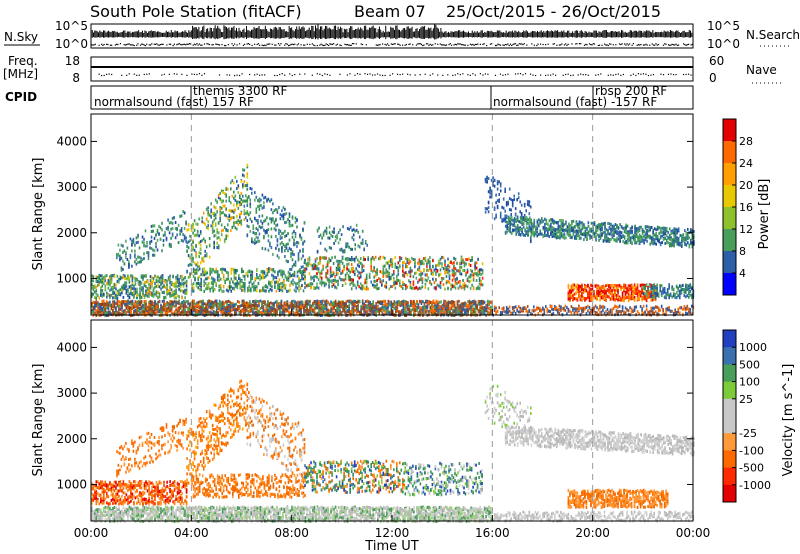 The width and height of the screenshot is (800, 554). I want to click on colorbar-tick-label: 4, so click(742, 273).